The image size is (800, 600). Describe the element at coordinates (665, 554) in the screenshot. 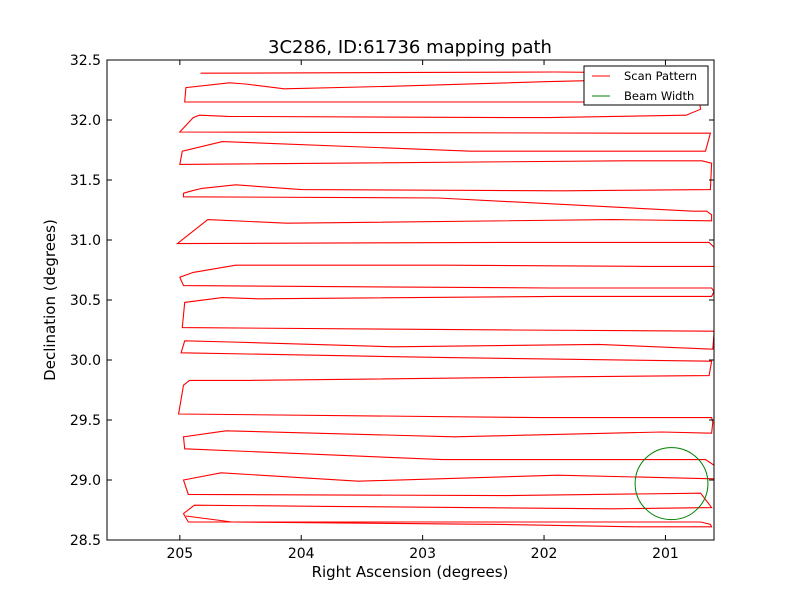

I see `x-tick-label: 201` at that location.